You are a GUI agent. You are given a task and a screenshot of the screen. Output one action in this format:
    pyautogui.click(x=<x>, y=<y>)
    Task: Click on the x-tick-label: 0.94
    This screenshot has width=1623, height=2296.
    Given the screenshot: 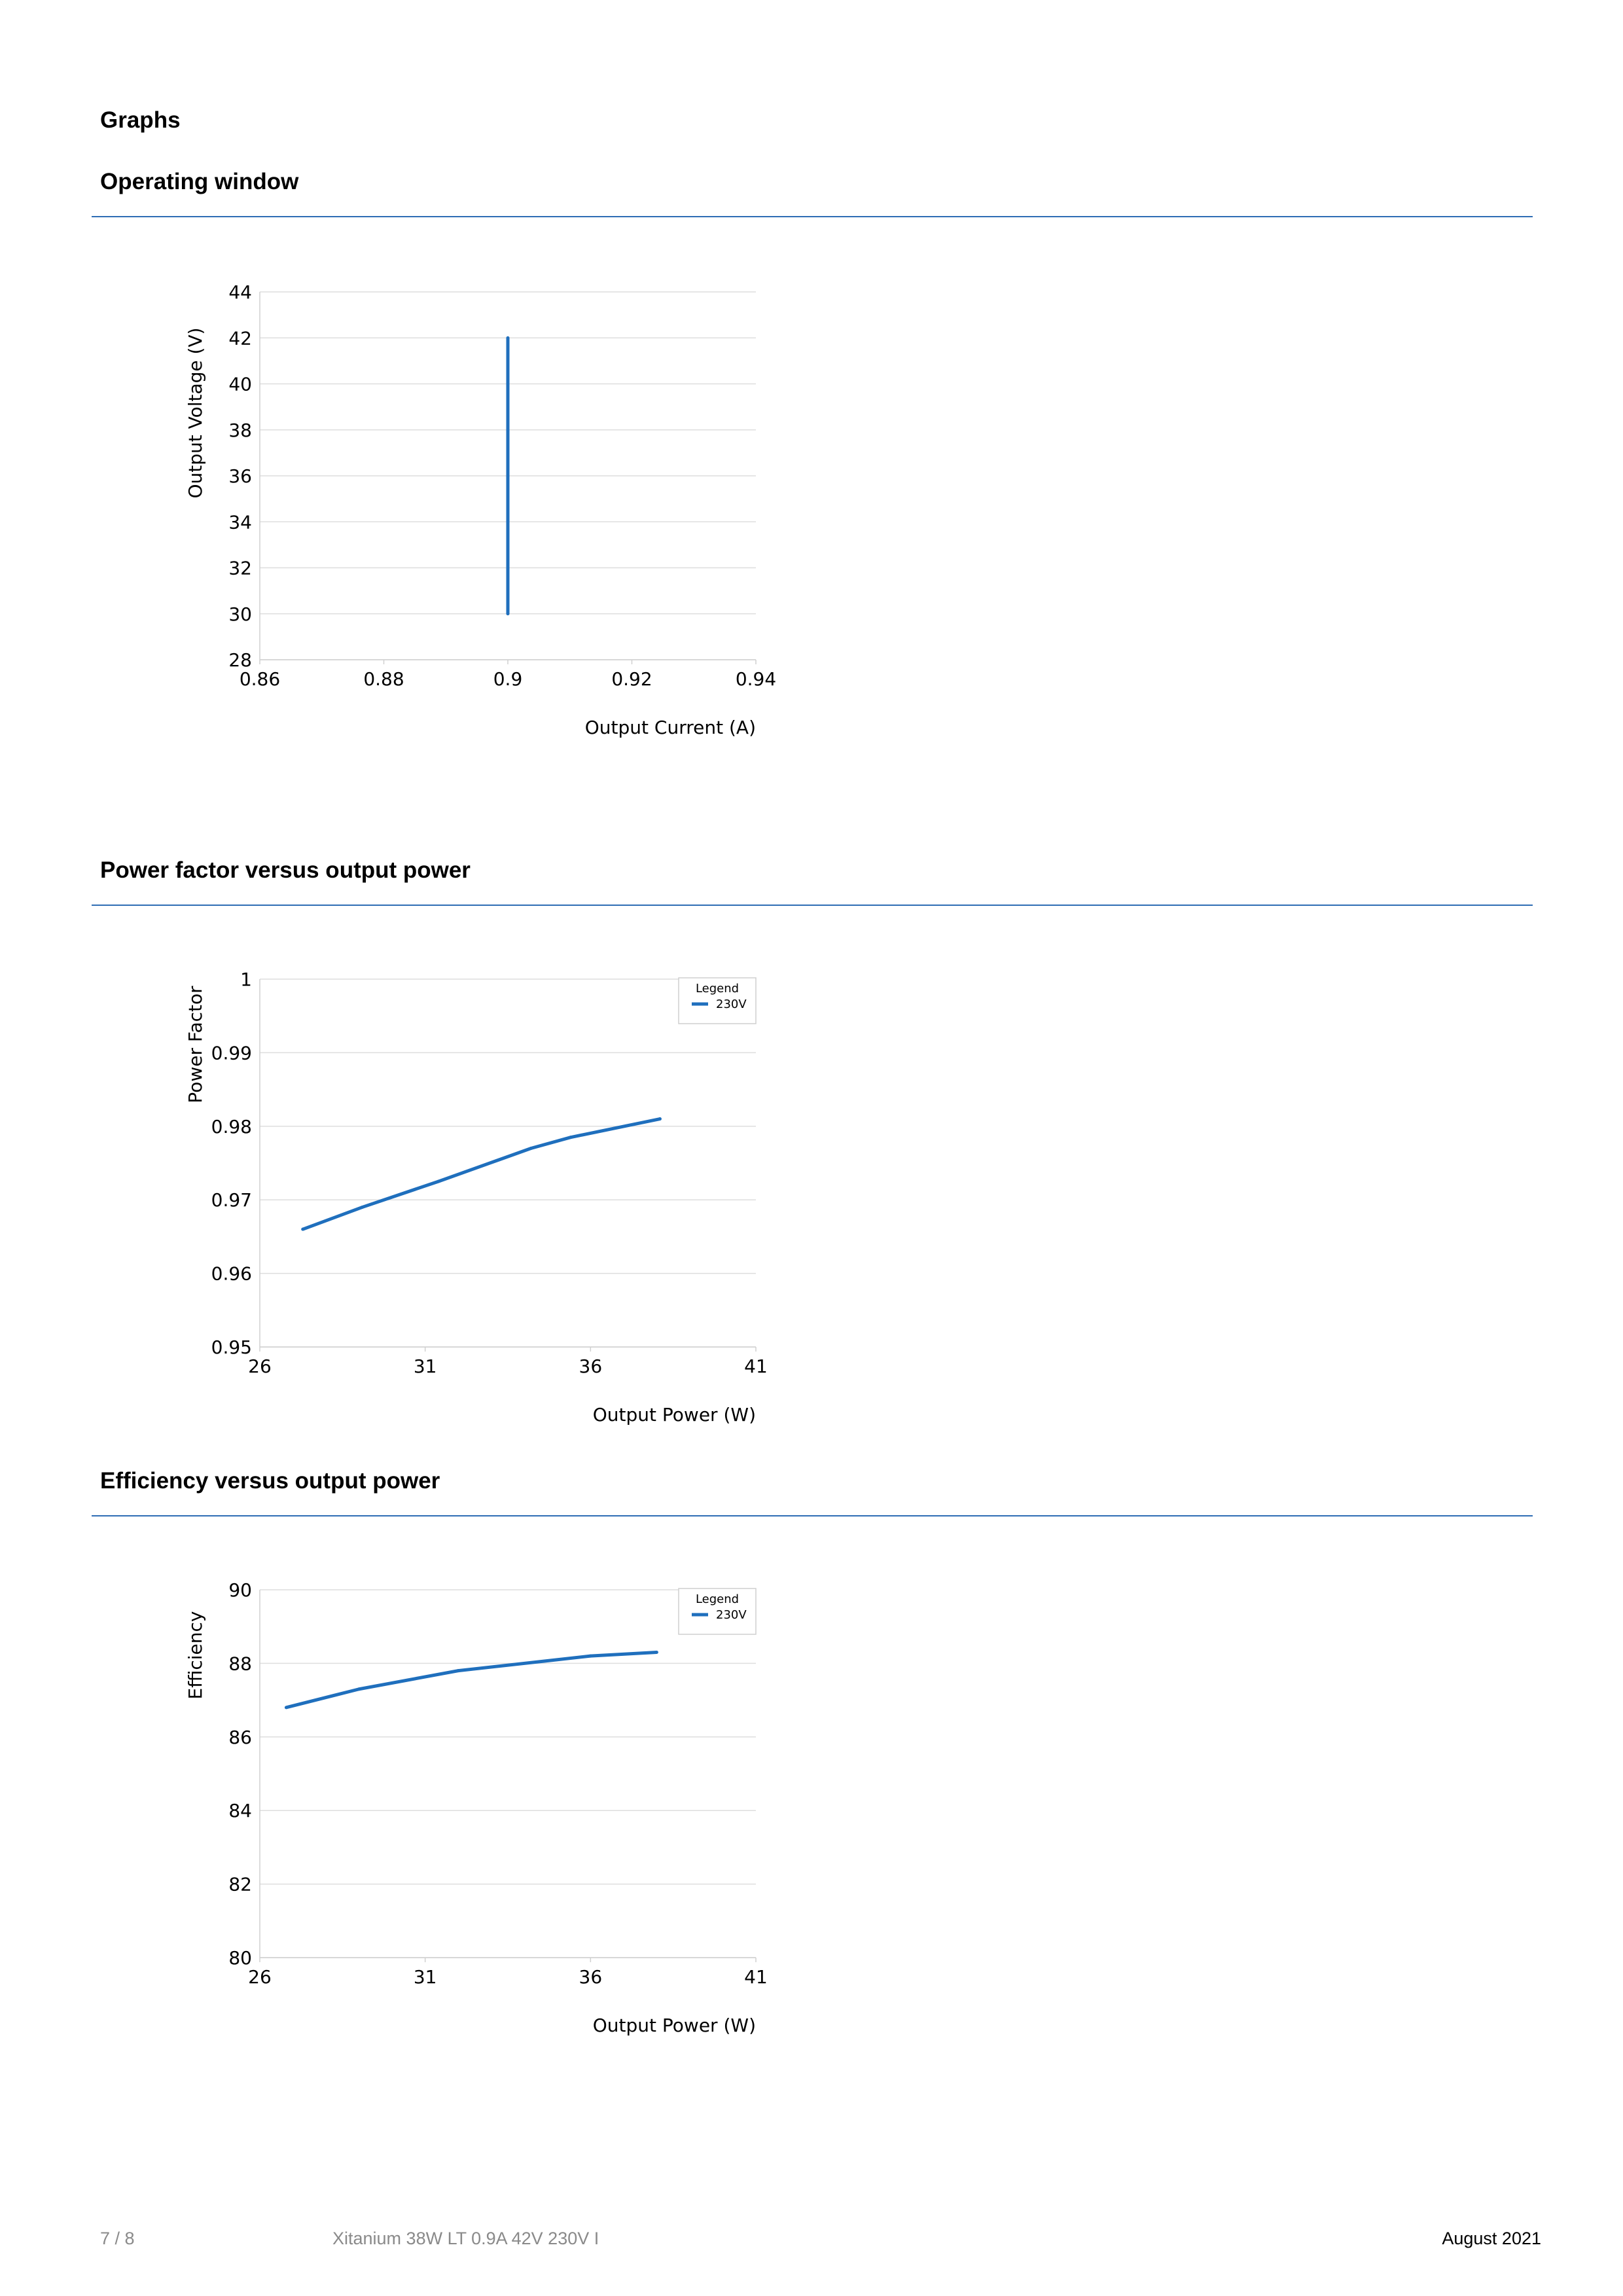 What is the action you would take?
    pyautogui.click(x=756, y=679)
    